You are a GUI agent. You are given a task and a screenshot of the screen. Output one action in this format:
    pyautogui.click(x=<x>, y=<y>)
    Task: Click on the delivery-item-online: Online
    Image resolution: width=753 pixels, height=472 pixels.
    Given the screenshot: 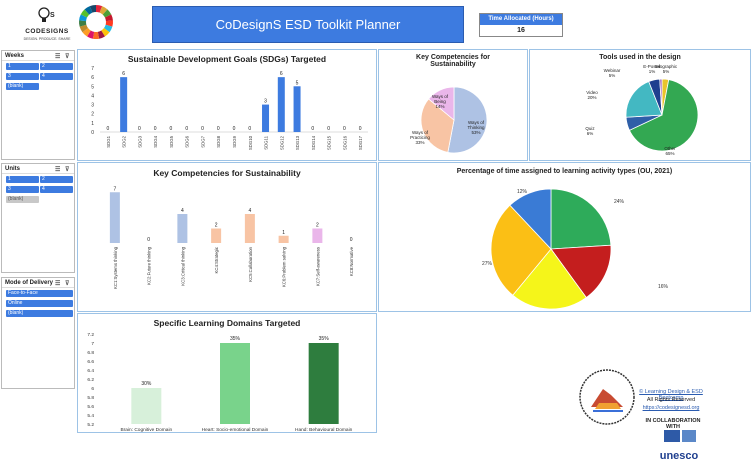 What is the action you would take?
    pyautogui.click(x=39, y=303)
    